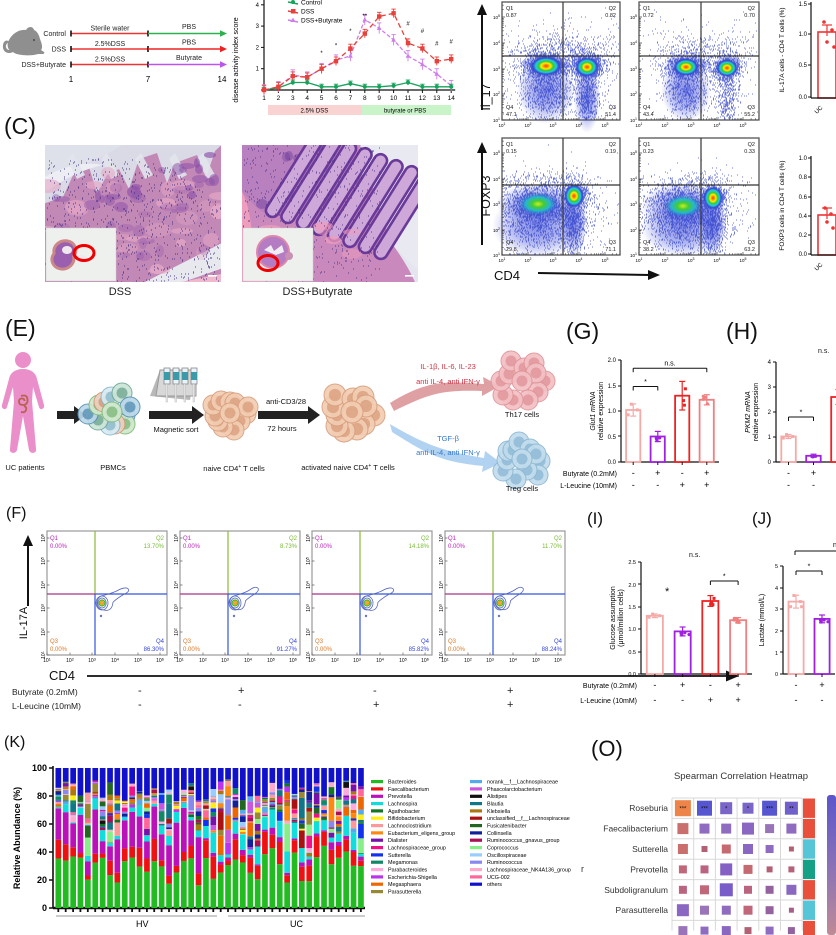 The image size is (836, 935). What do you see at coordinates (741, 776) in the screenshot?
I see `svg-text: Spearman Correlation Heatmap` at bounding box center [741, 776].